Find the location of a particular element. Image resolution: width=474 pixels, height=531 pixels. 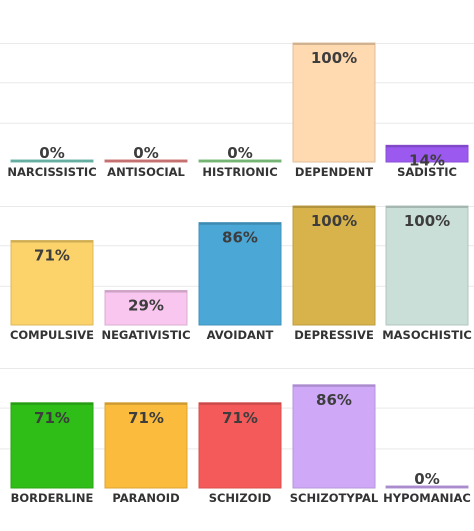

data-label: 14% is located at coordinates (427, 160).